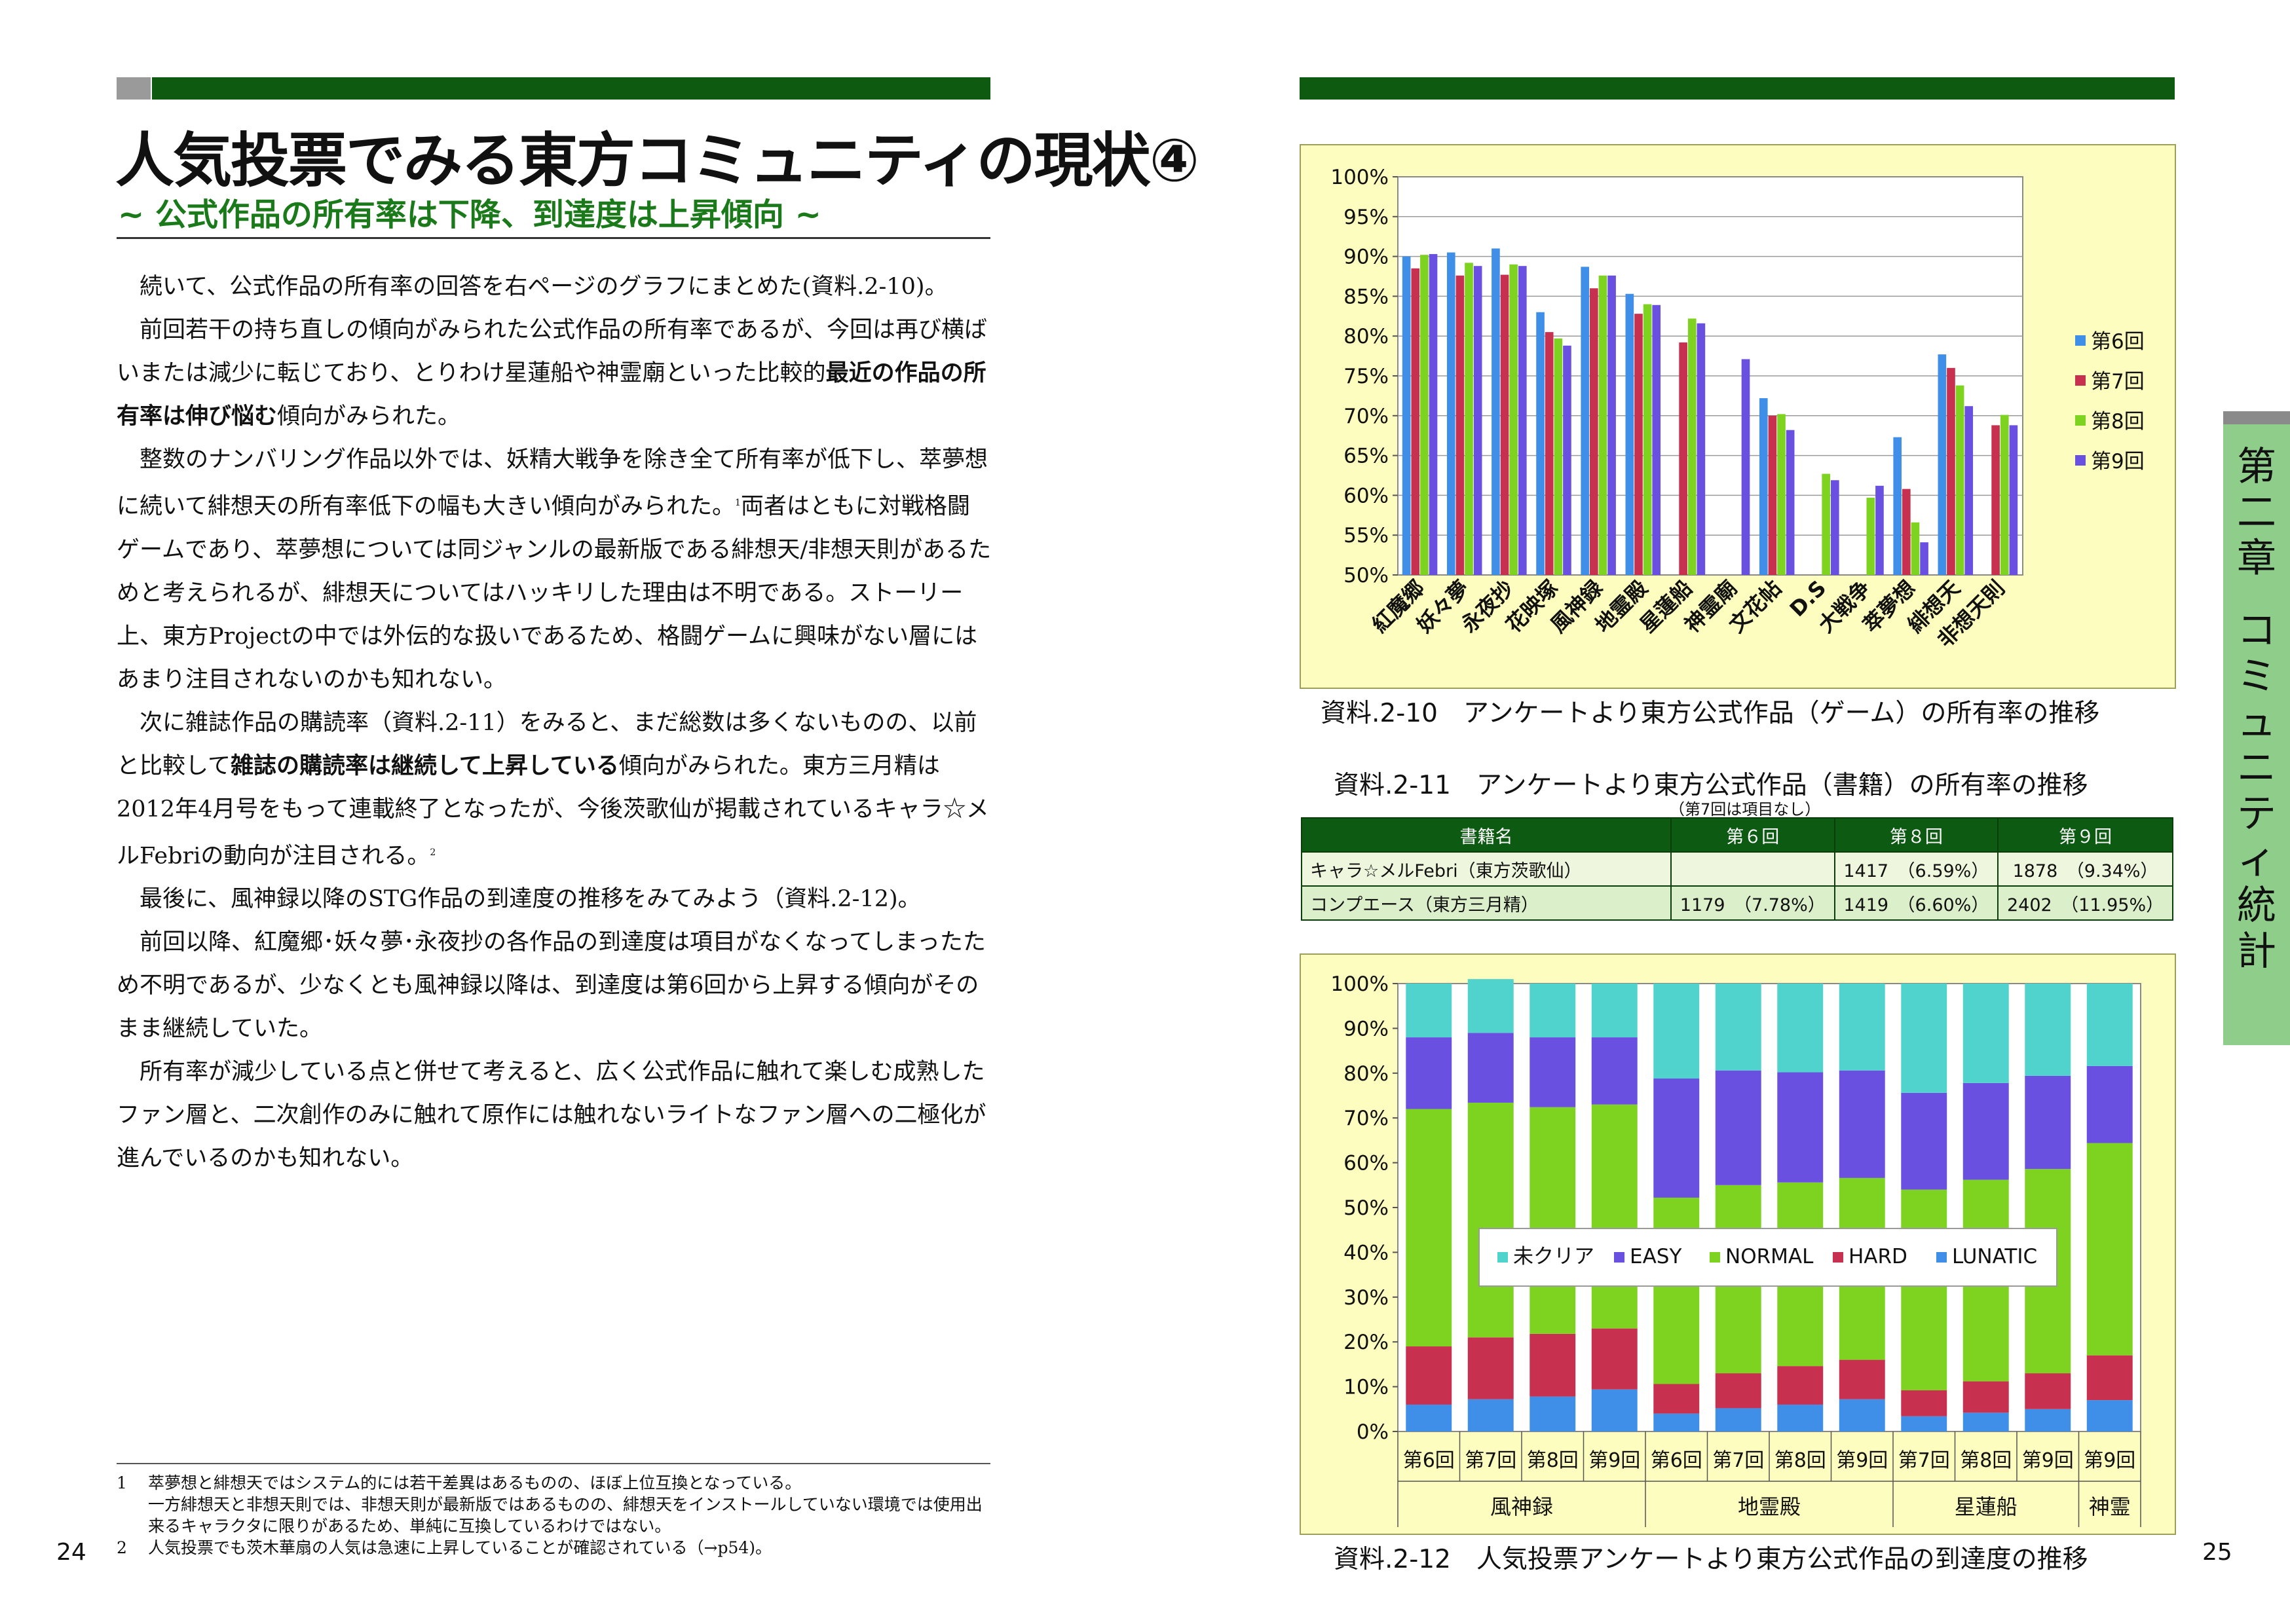 The height and width of the screenshot is (1624, 2290). Describe the element at coordinates (2257, 417) in the screenshot. I see `chapter-tab-accent` at that location.